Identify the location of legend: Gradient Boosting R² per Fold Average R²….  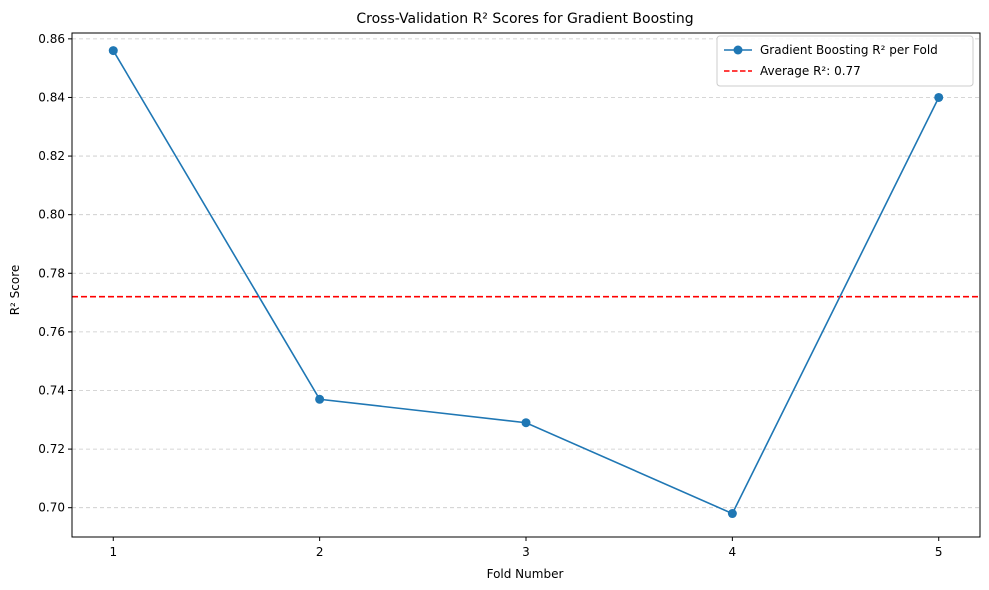
(845, 61).